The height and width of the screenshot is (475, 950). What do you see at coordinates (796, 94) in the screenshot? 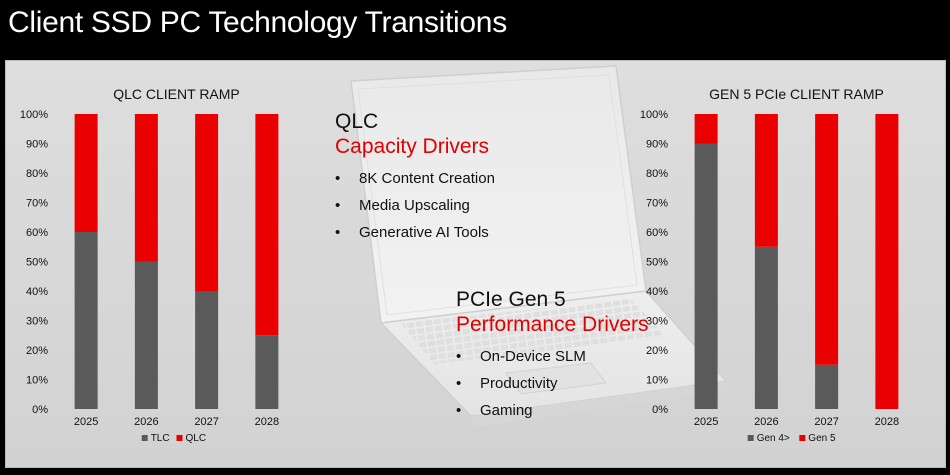
I see `chart-title: GEN 5 PCIe CLIENT RAMP` at bounding box center [796, 94].